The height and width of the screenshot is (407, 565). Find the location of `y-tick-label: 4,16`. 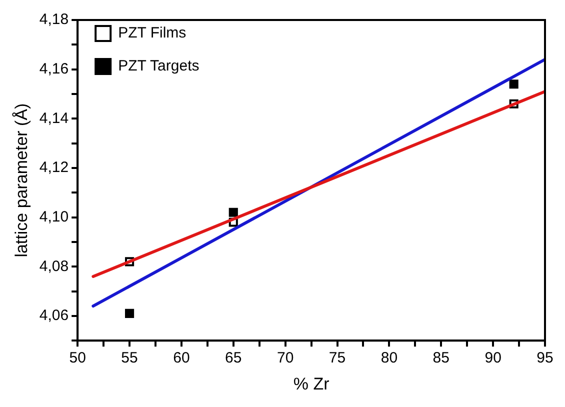

y-tick-label: 4,16 is located at coordinates (54, 69).